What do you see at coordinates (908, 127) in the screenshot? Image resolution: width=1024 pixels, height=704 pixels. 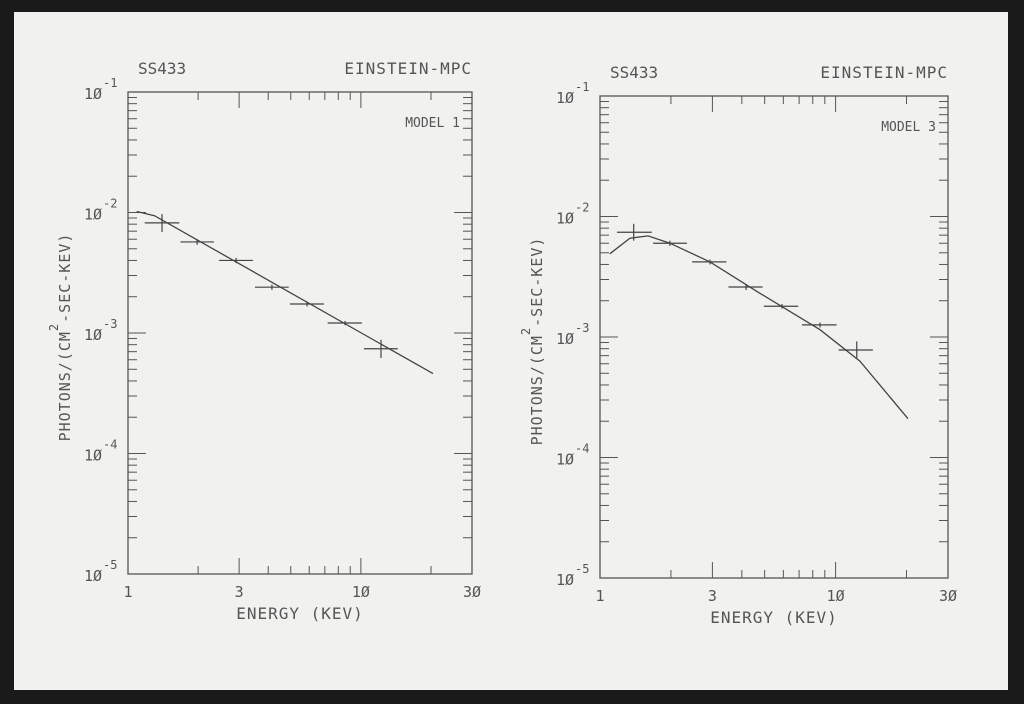 I see `model-annotation: MODEL 3` at bounding box center [908, 127].